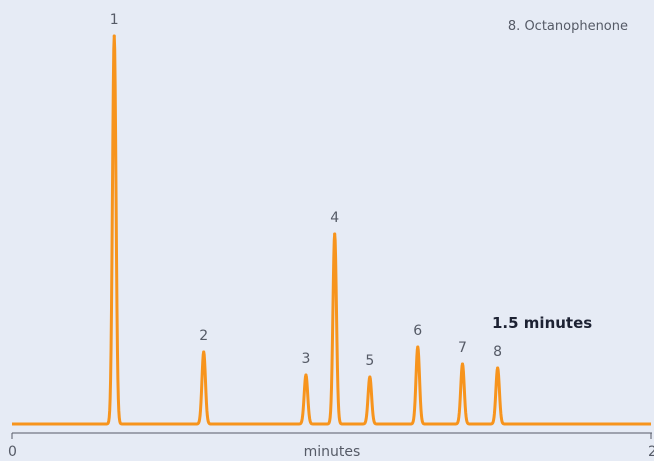  Describe the element at coordinates (542, 323) in the screenshot. I see `time-callout: 1.5 minutes` at that location.